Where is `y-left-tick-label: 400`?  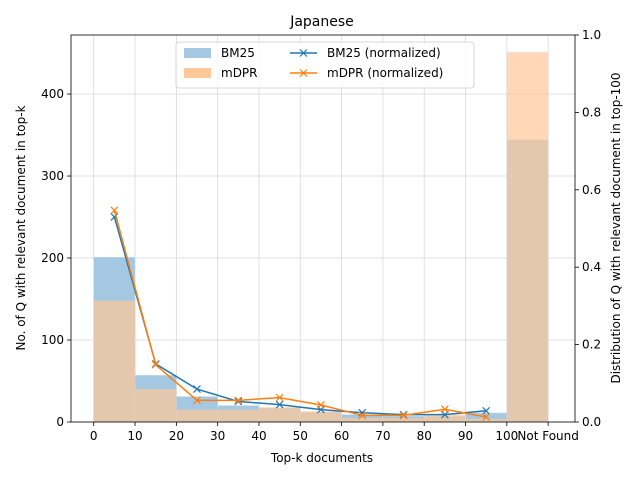 y-left-tick-label: 400 is located at coordinates (52, 94).